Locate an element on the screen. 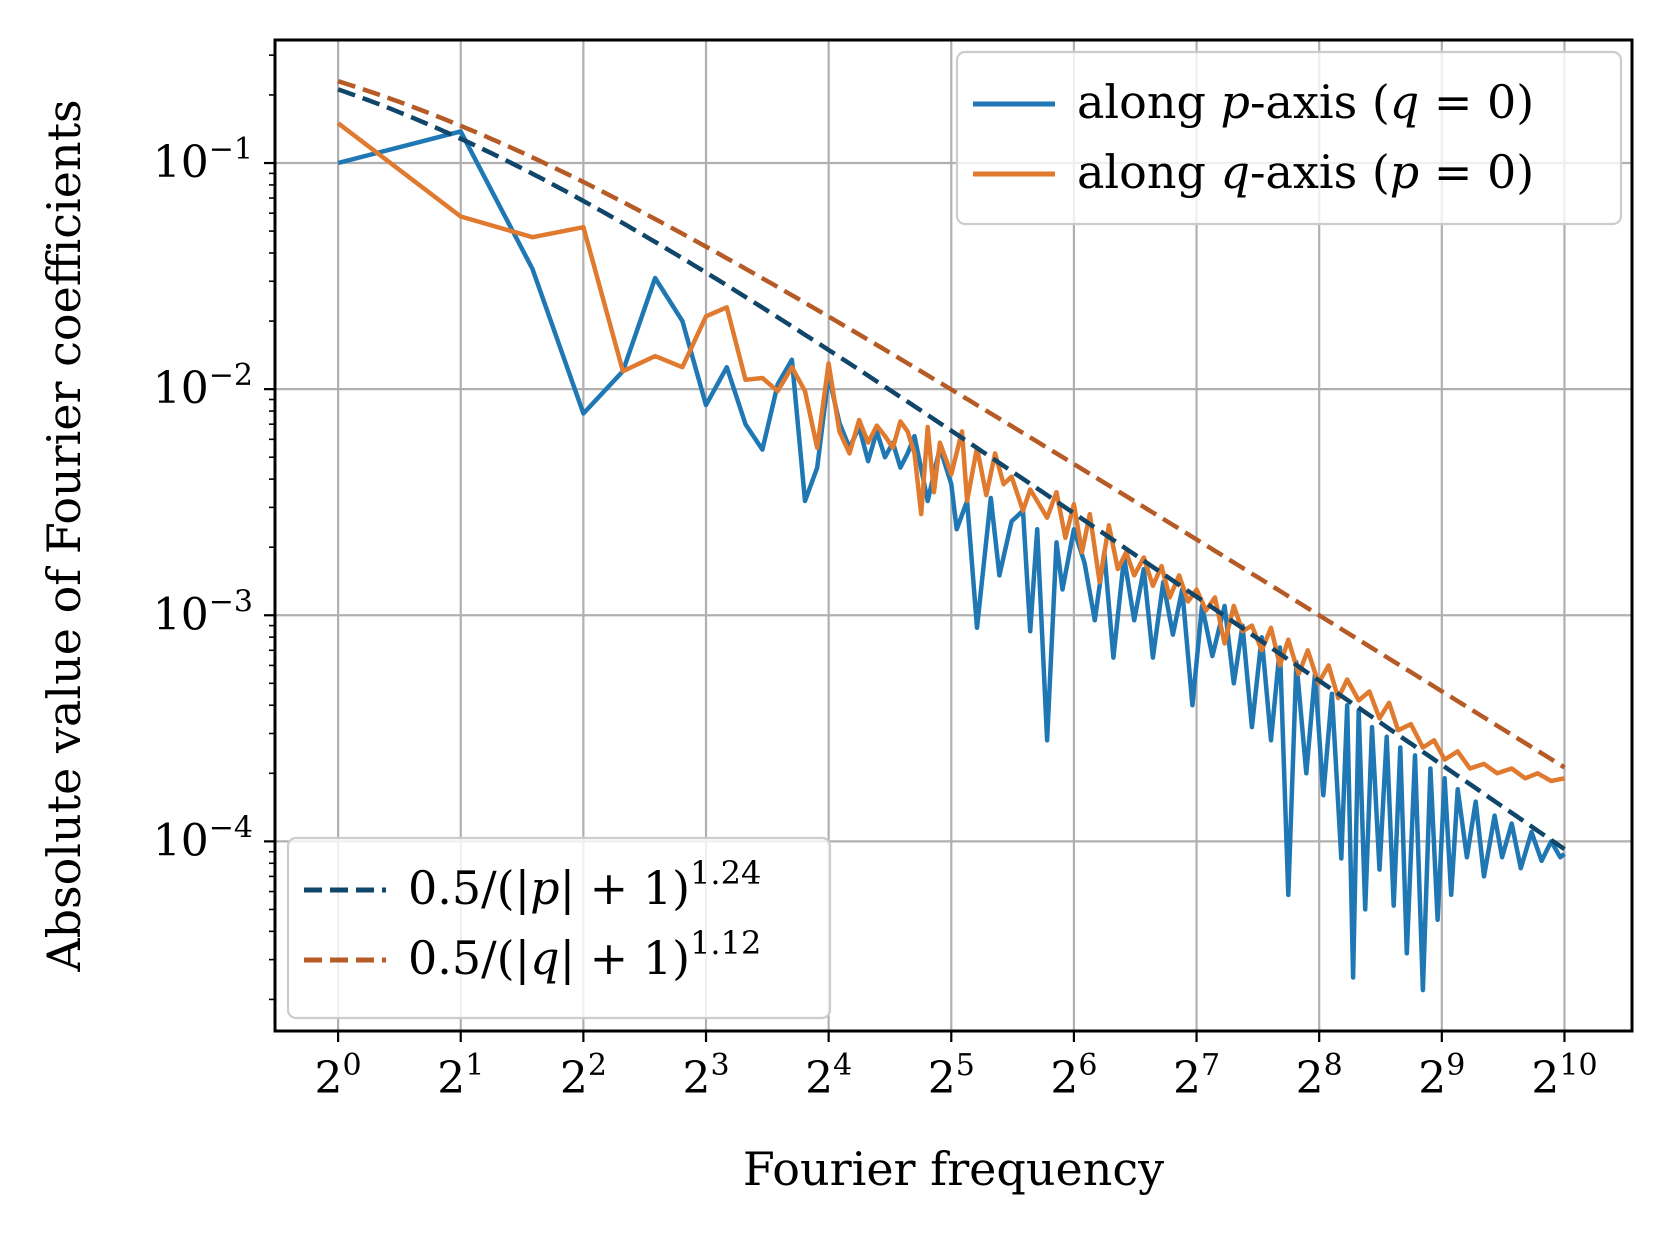 The width and height of the screenshot is (1663, 1240). y-tick-label: 10−4 is located at coordinates (203, 838).